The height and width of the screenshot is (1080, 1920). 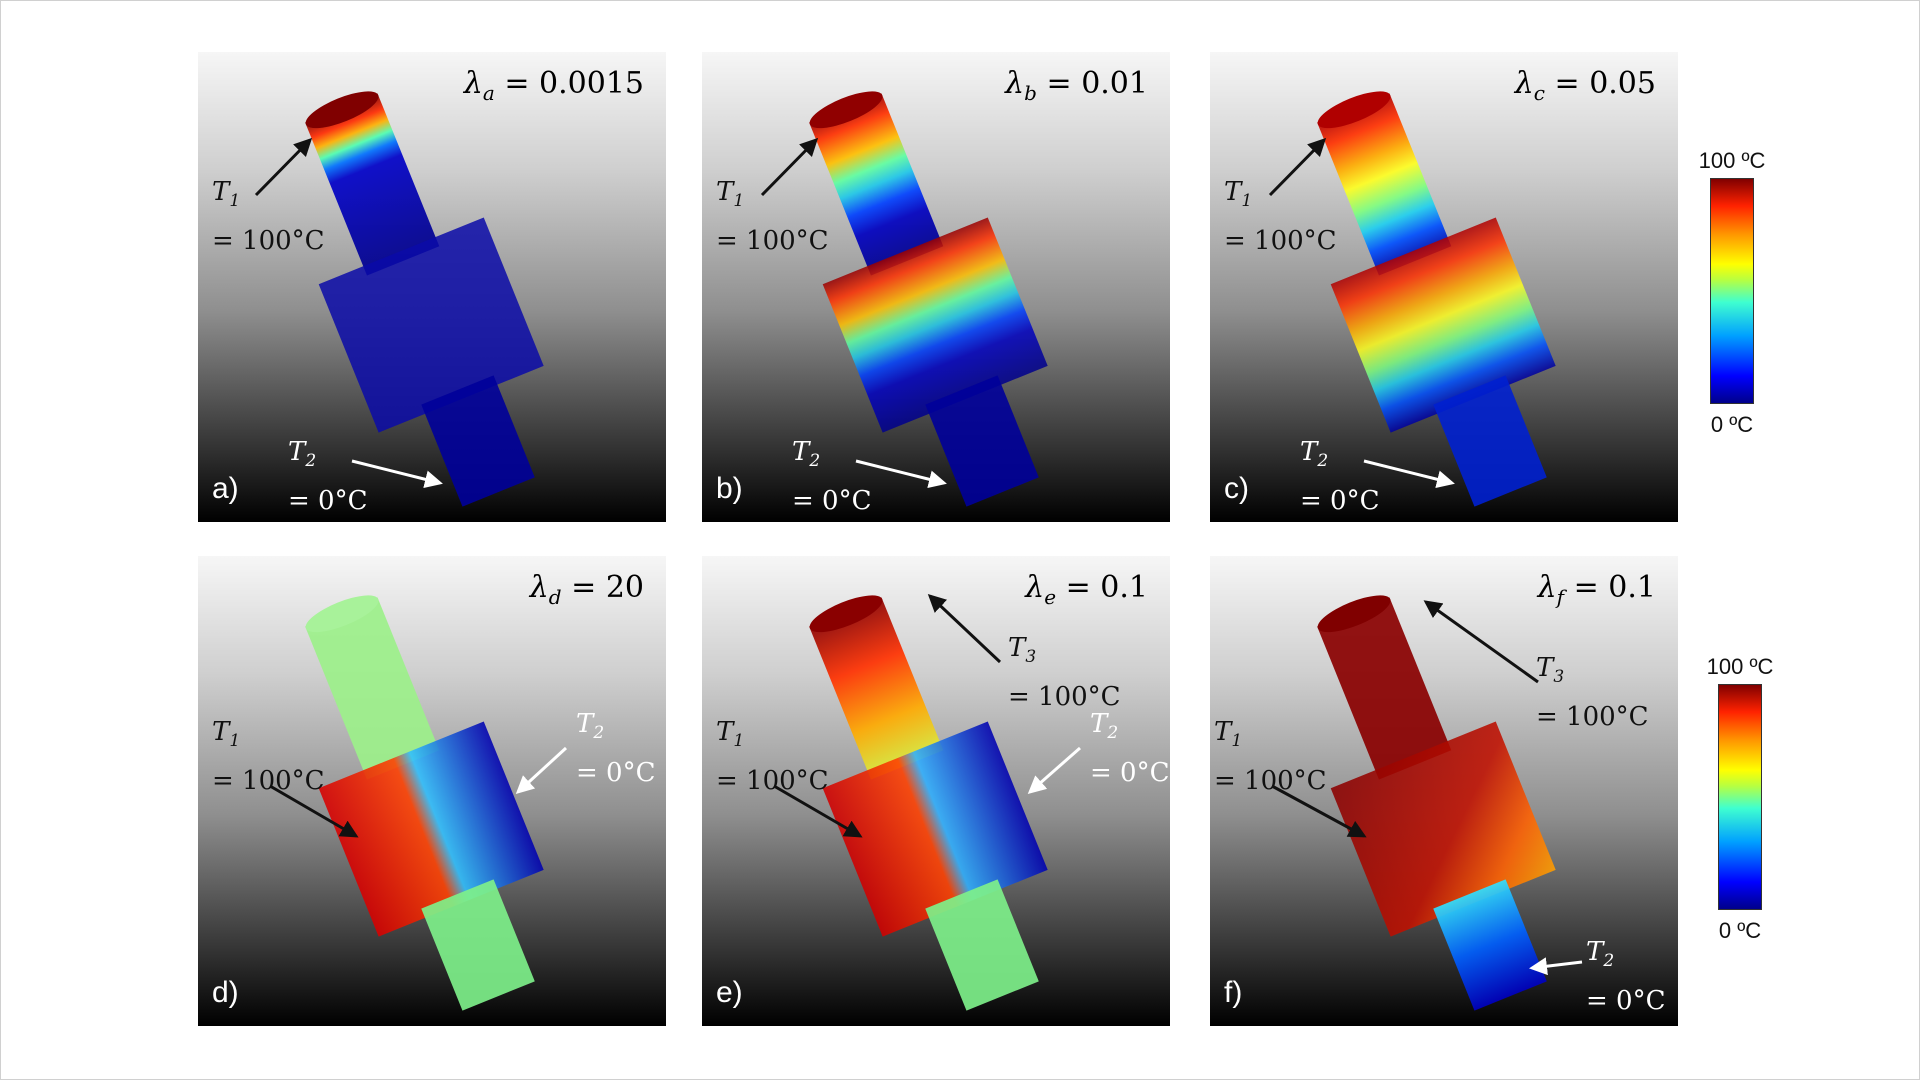 What do you see at coordinates (1592, 693) in the screenshot?
I see `annotation-t3-f: T3 = 100°C` at bounding box center [1592, 693].